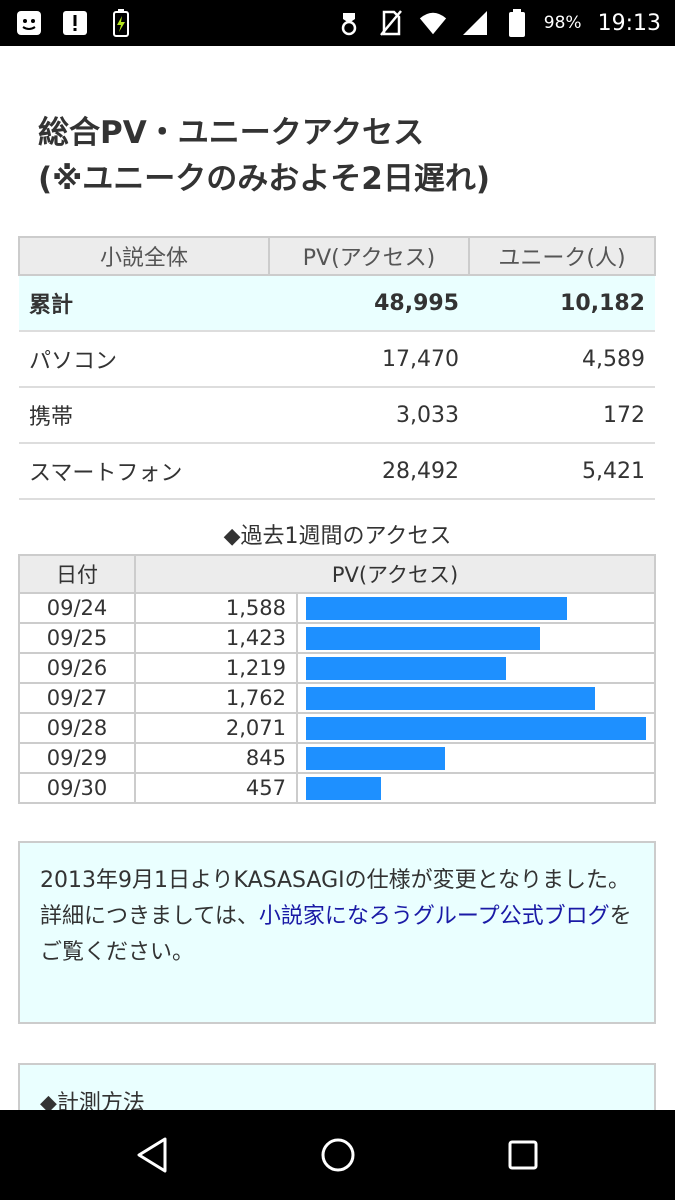  Describe the element at coordinates (562, 256) in the screenshot. I see `summary-header-unique: ユニーク(人)` at that location.